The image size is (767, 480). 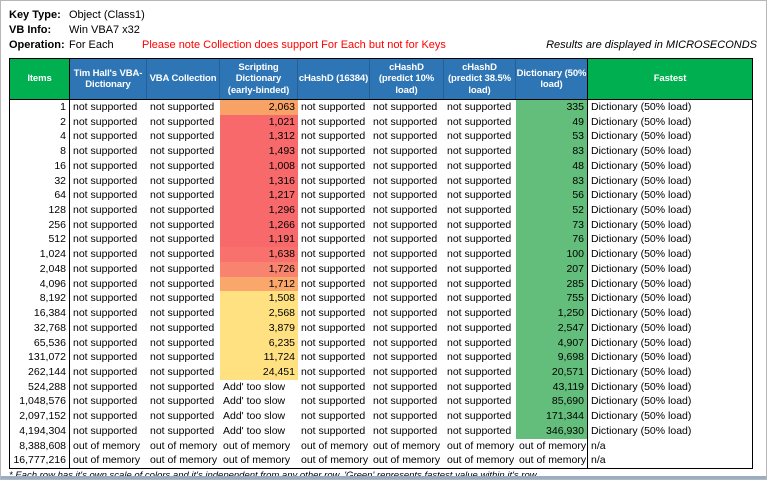 What do you see at coordinates (259, 137) in the screenshot?
I see `table-cell: 1,312` at bounding box center [259, 137].